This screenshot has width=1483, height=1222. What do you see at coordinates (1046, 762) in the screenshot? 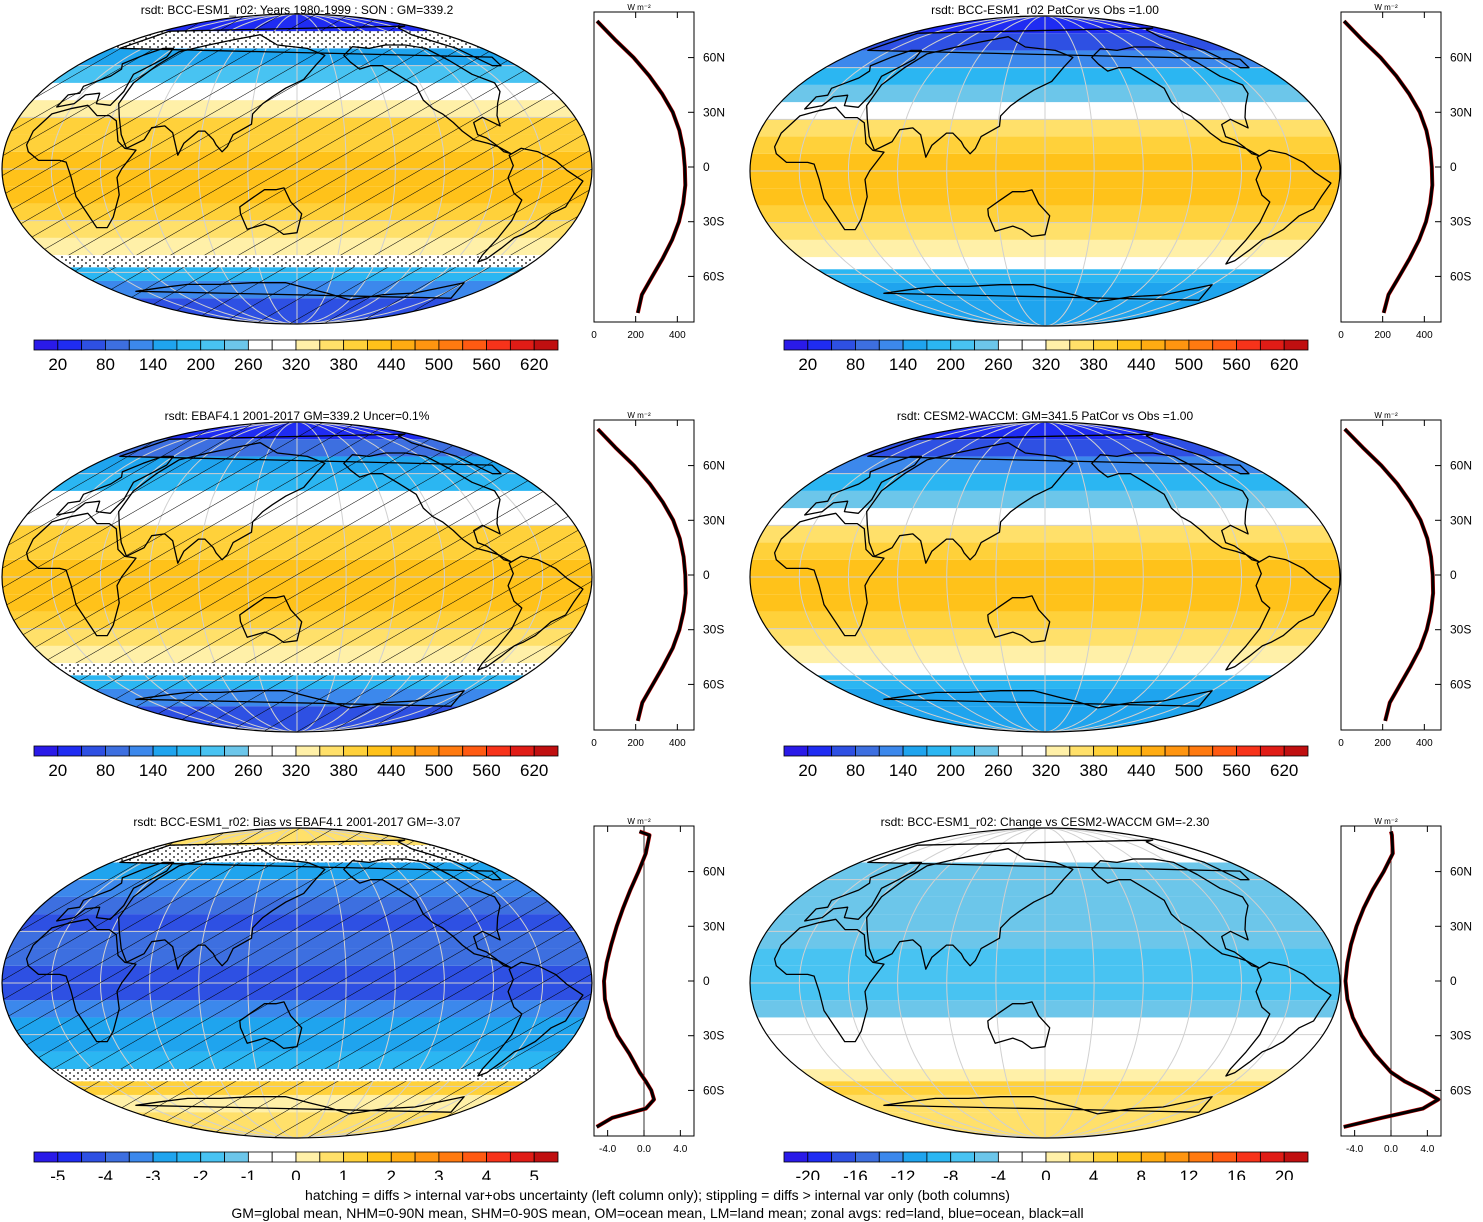
I see `colorbar: 20 80 140 200 260 320 380 440 500 560 620` at bounding box center [1046, 762].